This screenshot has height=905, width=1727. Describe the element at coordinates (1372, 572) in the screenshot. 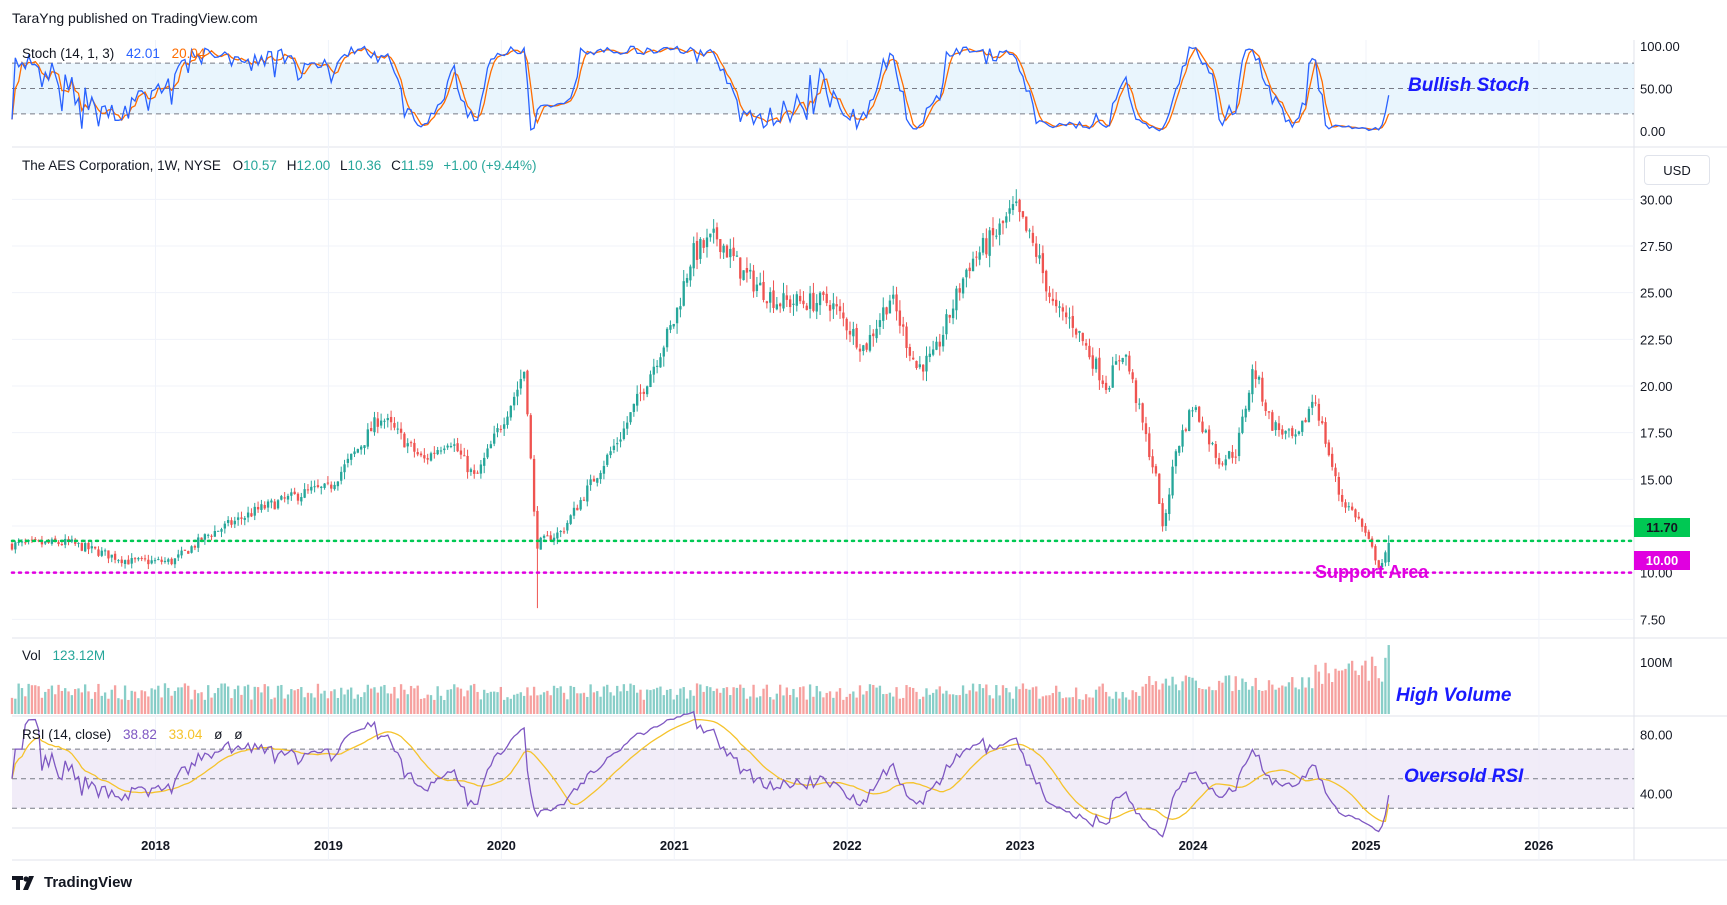

I see `support-area-label: Support Area` at that location.